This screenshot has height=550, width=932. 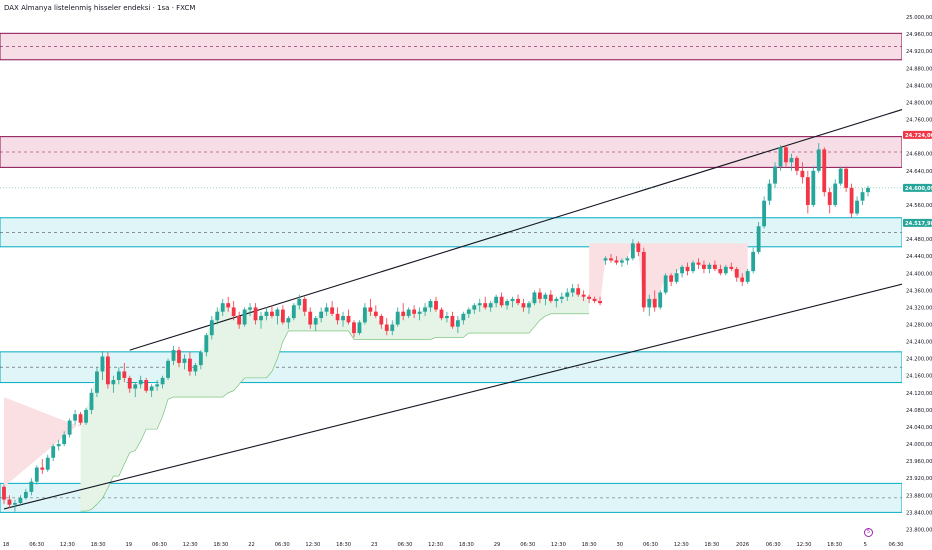 I want to click on y-tick-label: 24.840,00, so click(x=919, y=86).